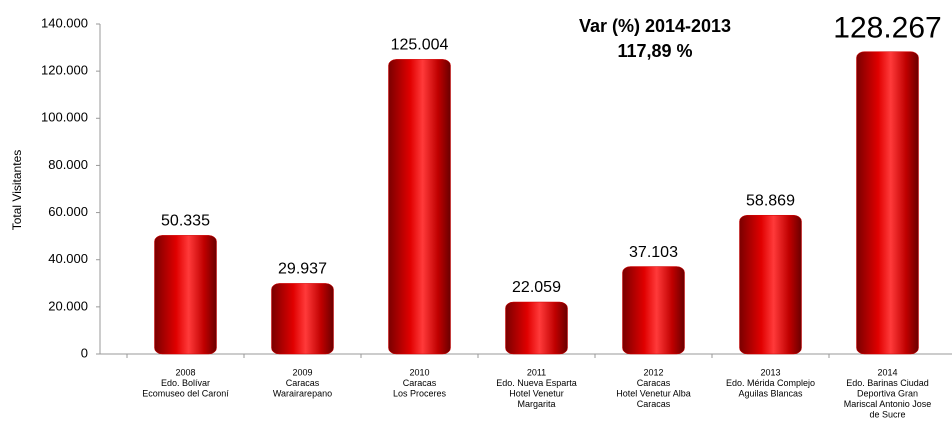 This screenshot has height=427, width=952. Describe the element at coordinates (653, 393) in the screenshot. I see `x-tick-label: Hotel Venetur Alba` at that location.